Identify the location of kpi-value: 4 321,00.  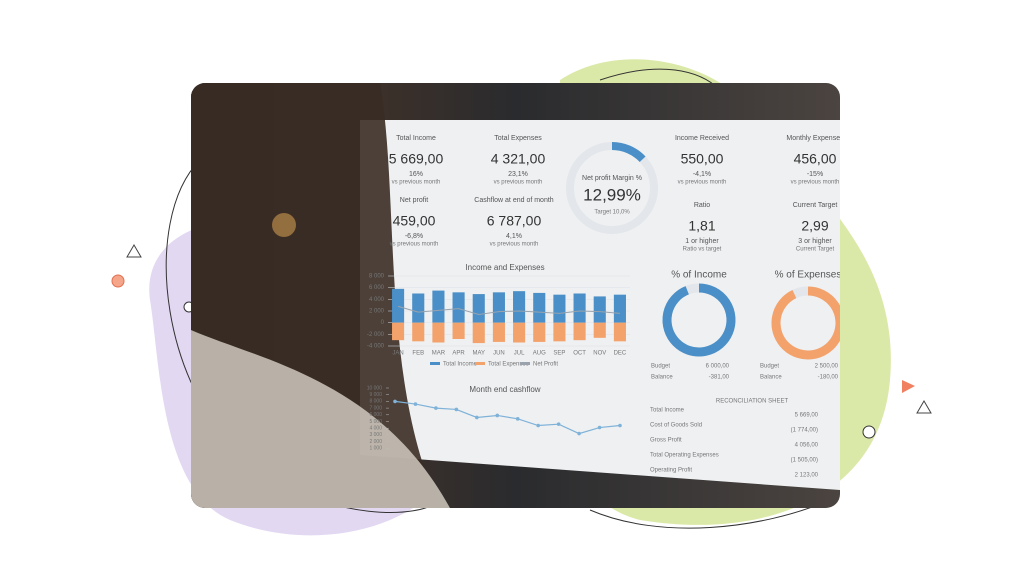
(518, 159).